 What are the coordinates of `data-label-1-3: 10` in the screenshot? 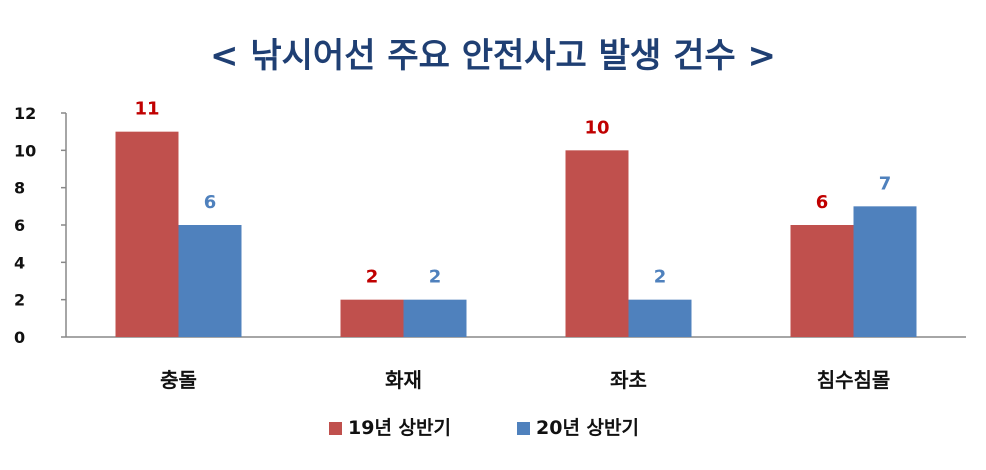 It's located at (596, 127).